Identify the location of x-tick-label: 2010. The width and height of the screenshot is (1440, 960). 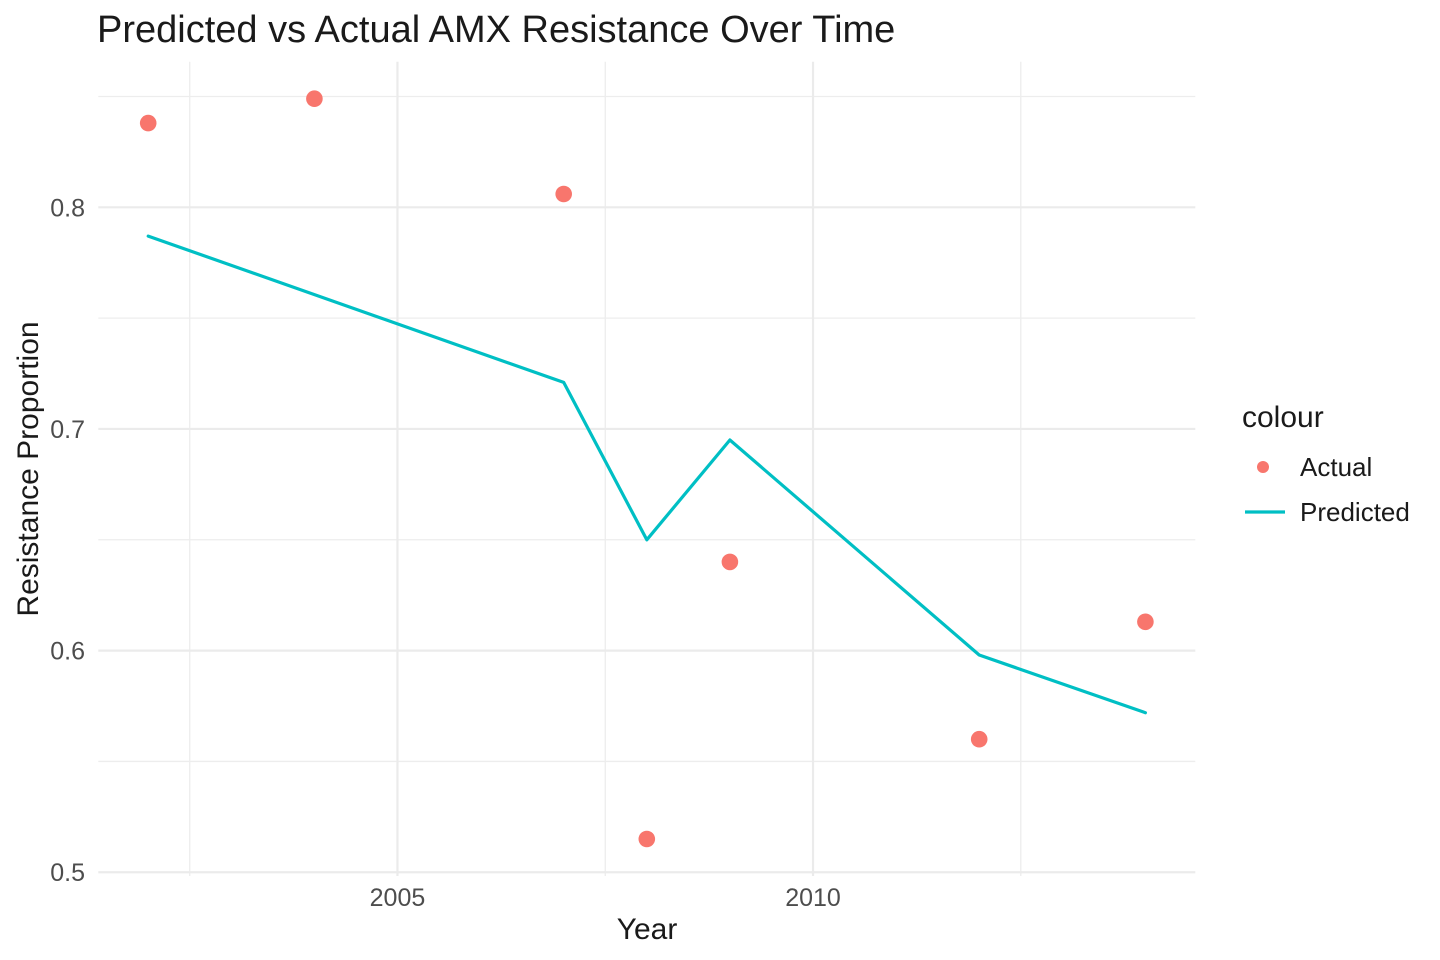
(813, 898).